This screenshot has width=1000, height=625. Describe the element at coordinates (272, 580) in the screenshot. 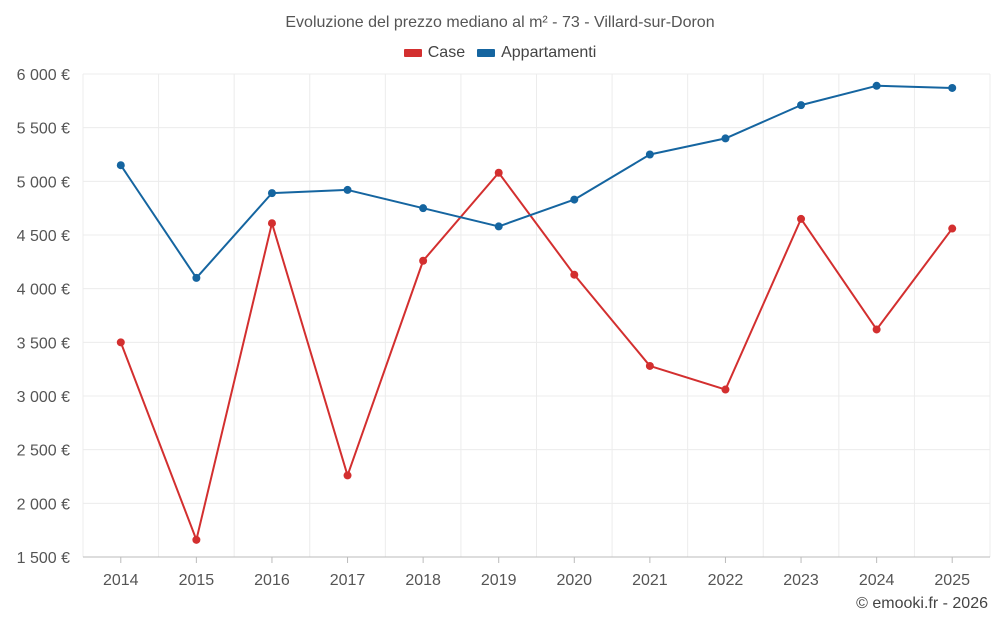

I see `x-tick-label: 2016` at that location.